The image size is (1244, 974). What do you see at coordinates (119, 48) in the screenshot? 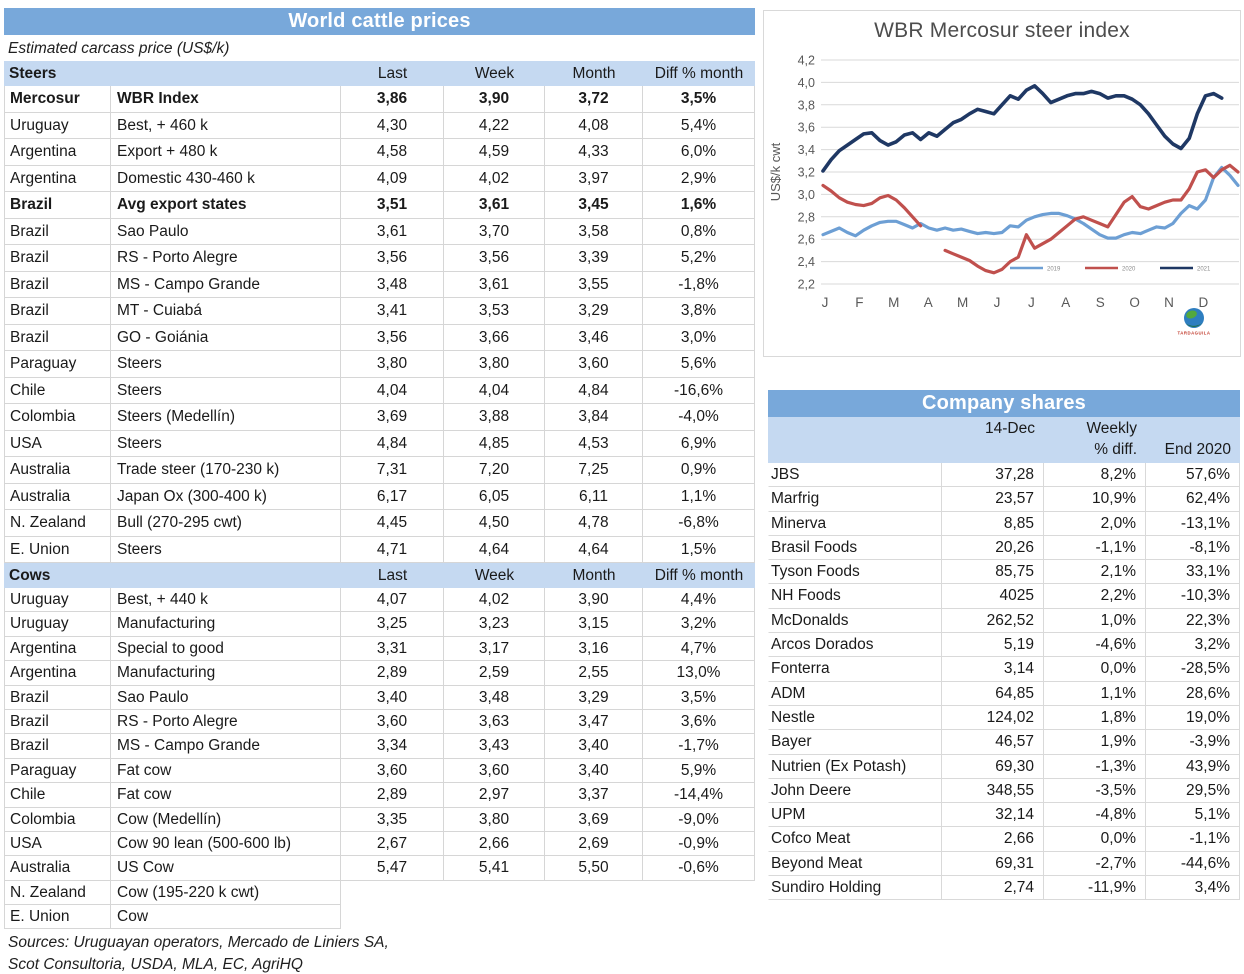
I see `cattle-subtitle: Estimated carcass price (US$/k)` at bounding box center [119, 48].